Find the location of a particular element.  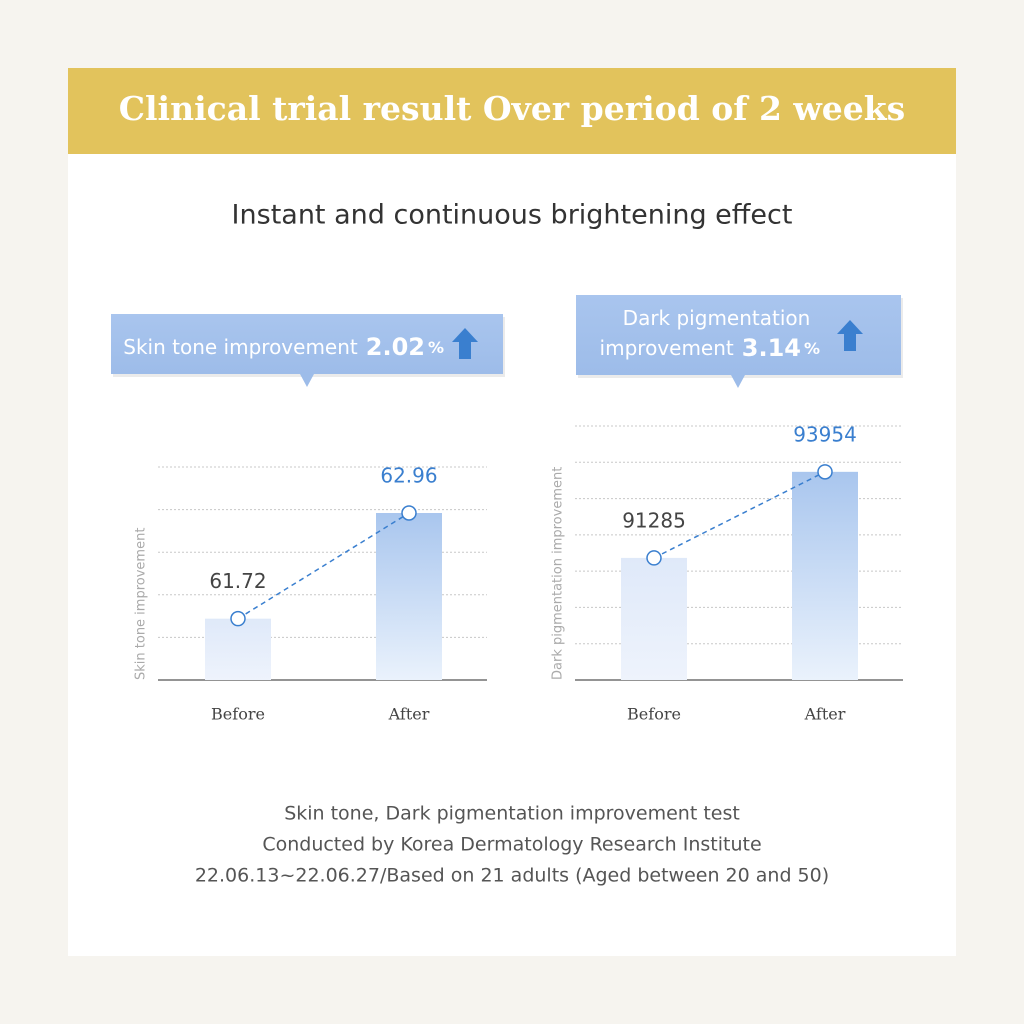

value-label: 61.72 is located at coordinates (237, 581).